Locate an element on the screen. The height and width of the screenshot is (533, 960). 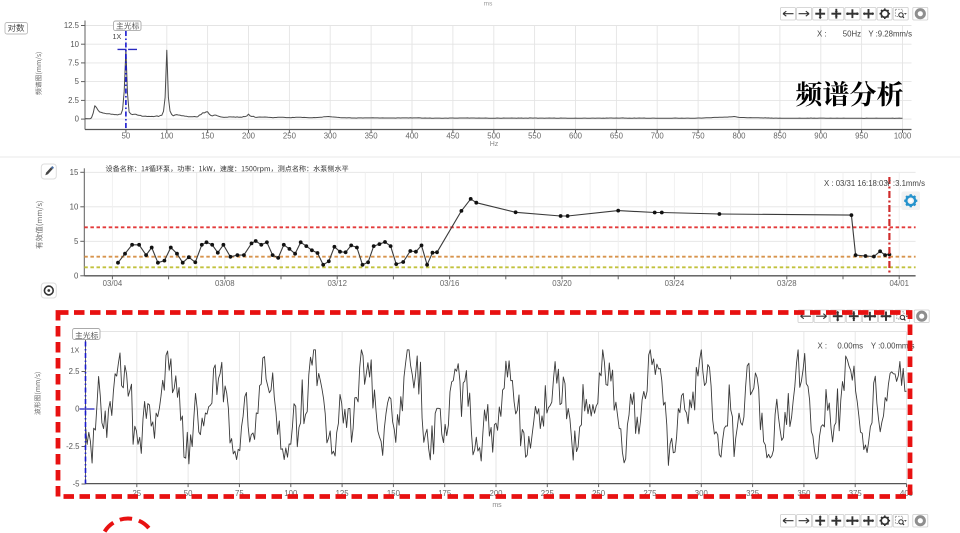
svg-text: 550 is located at coordinates (535, 136).